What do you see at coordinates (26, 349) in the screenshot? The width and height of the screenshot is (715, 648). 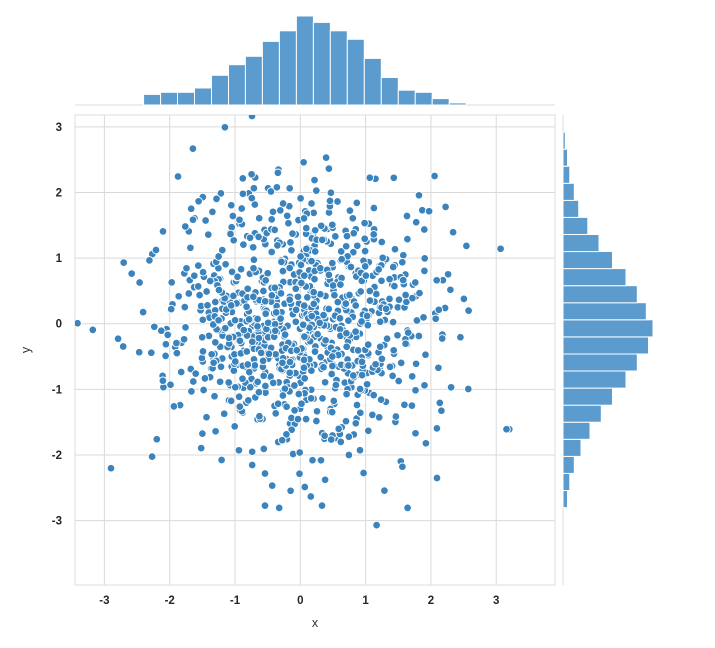 I see `y-axis-label: y` at bounding box center [26, 349].